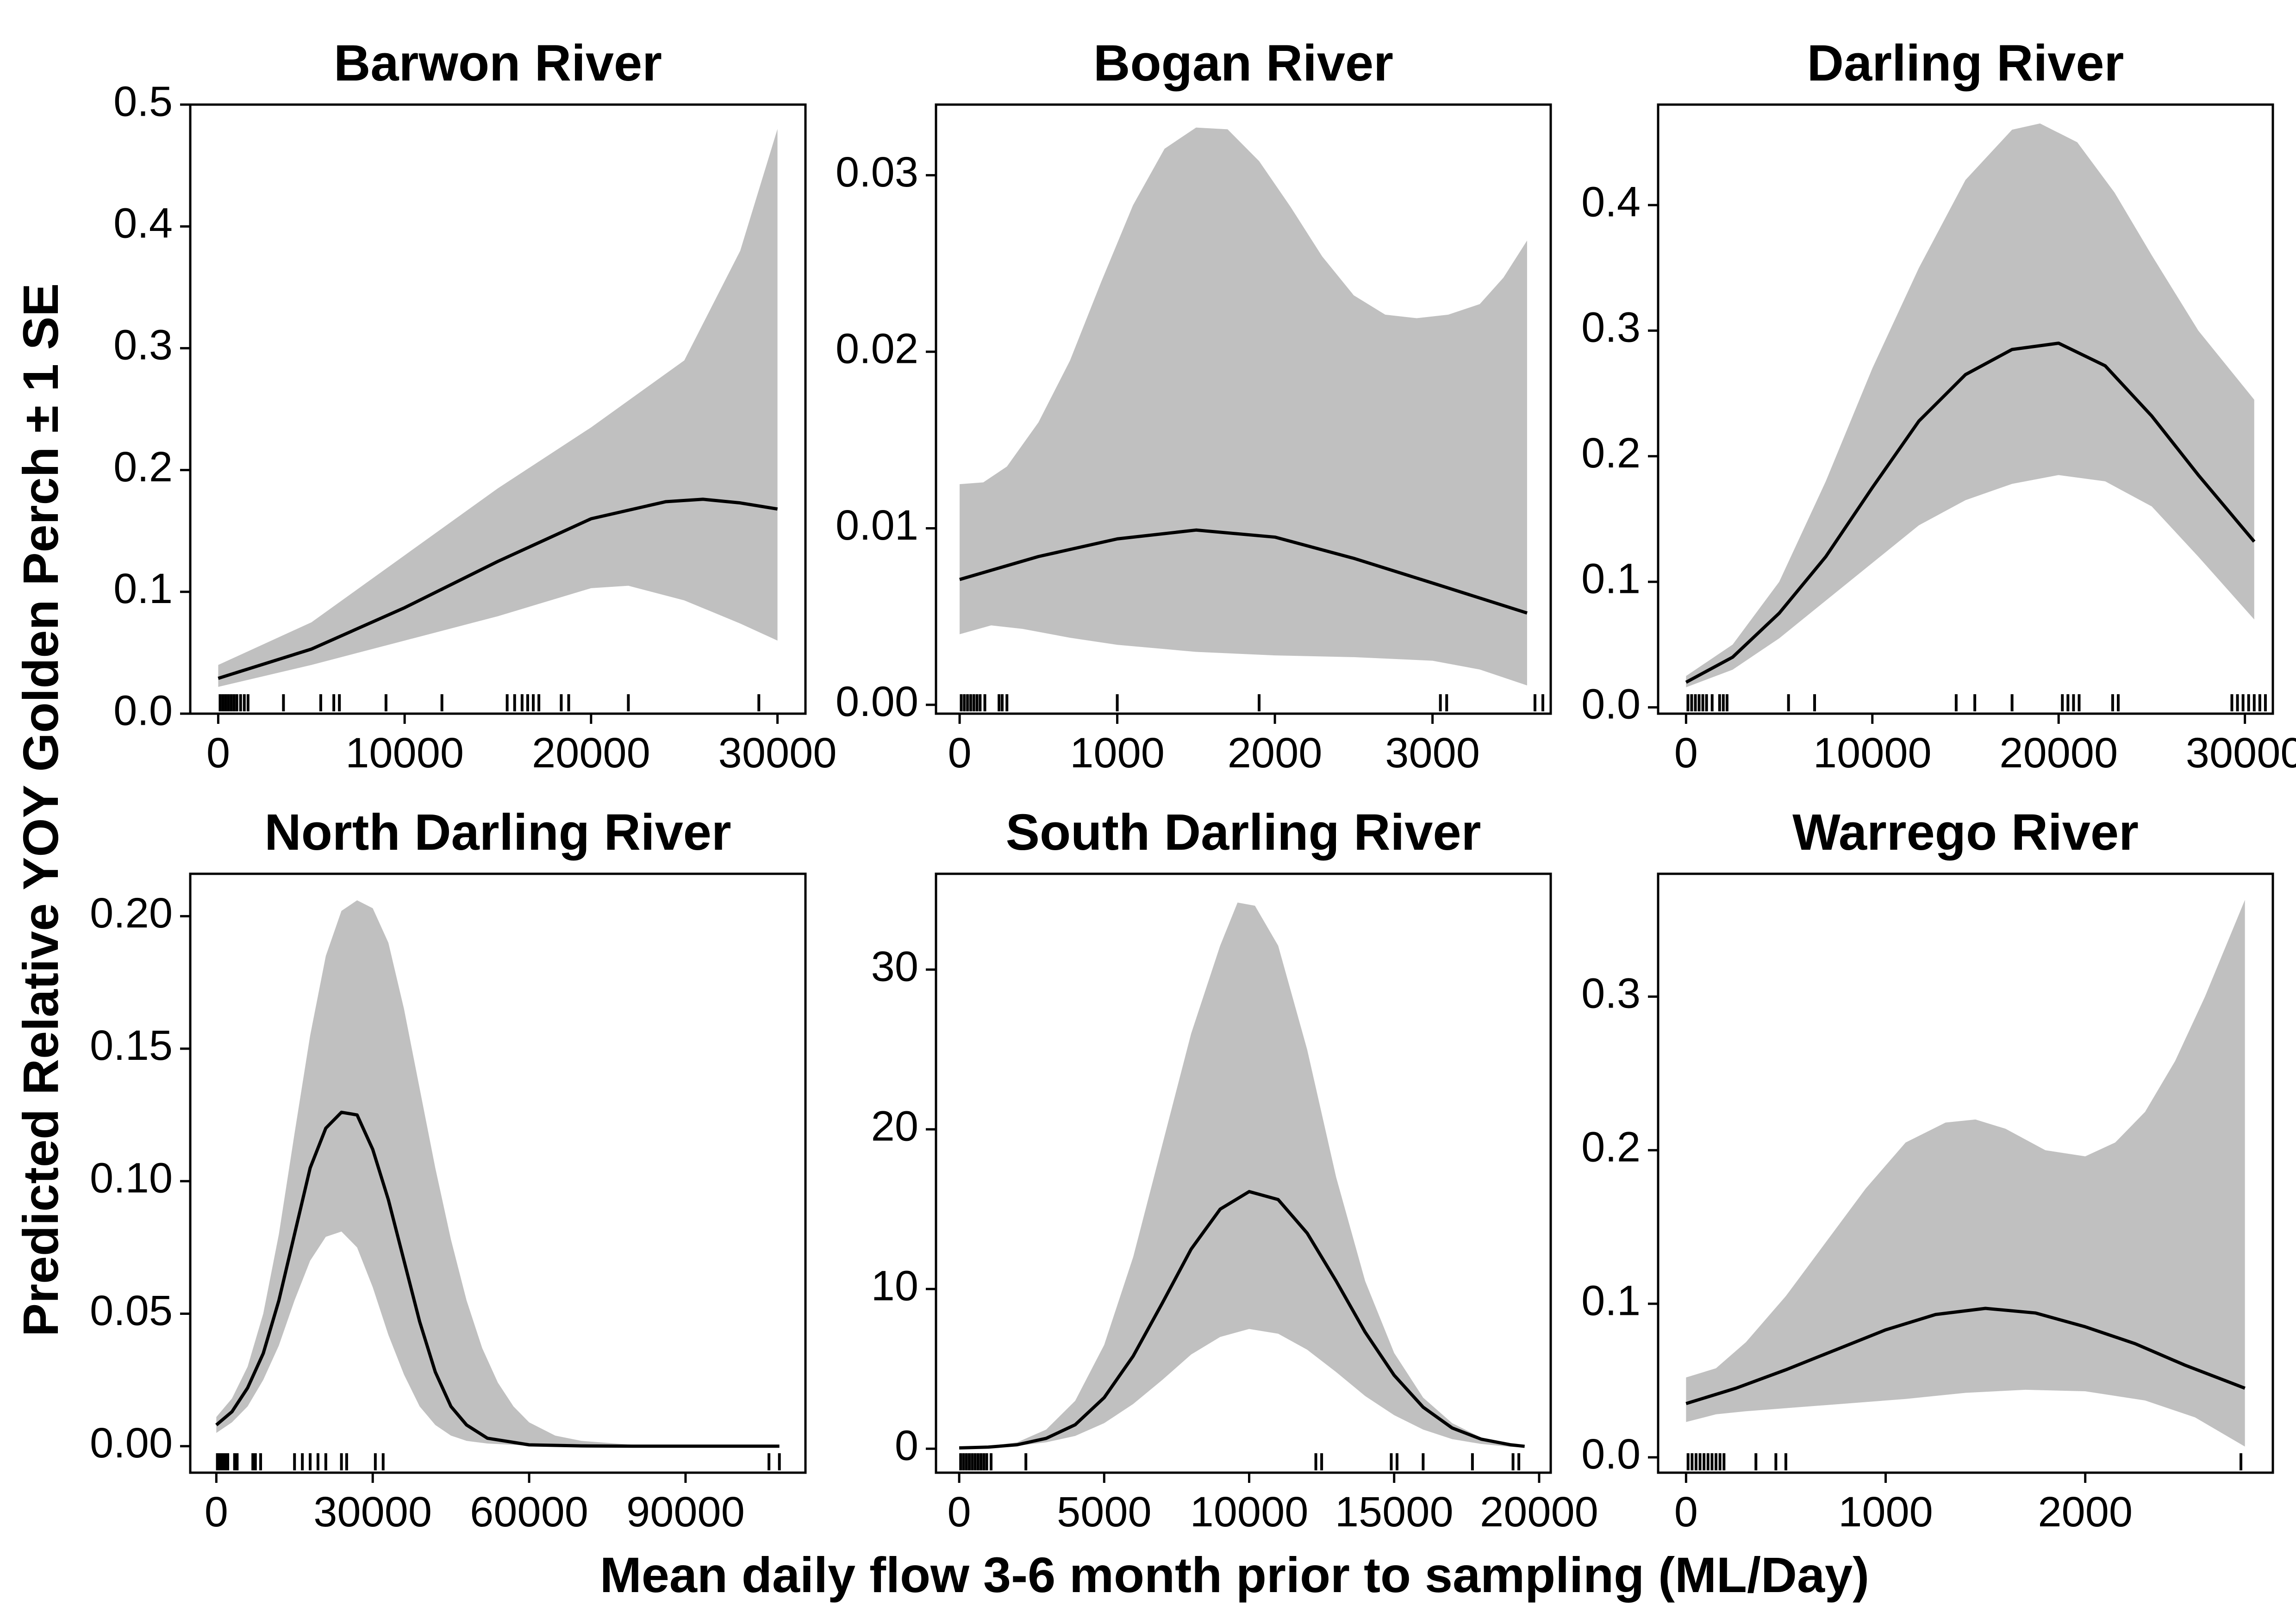 Image resolution: width=2296 pixels, height=1618 pixels. What do you see at coordinates (894, 966) in the screenshot?
I see `y-tick-label: 30` at bounding box center [894, 966].